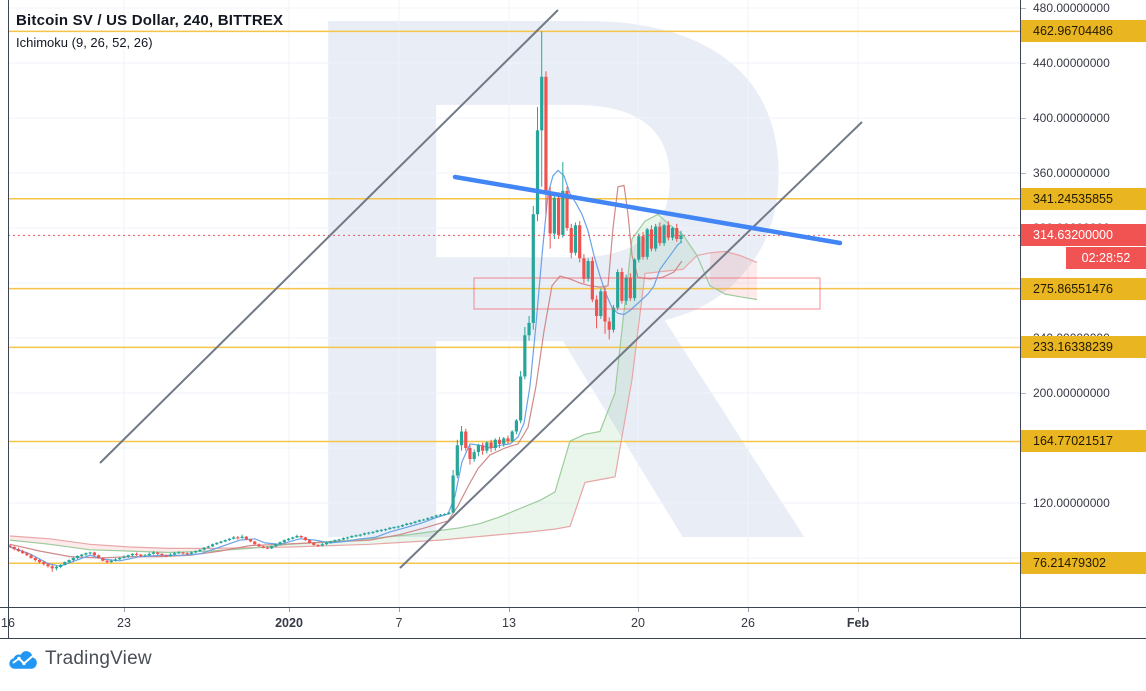 The height and width of the screenshot is (691, 1146). I want to click on gold-level-badge: 233.16338239, so click(1083, 347).